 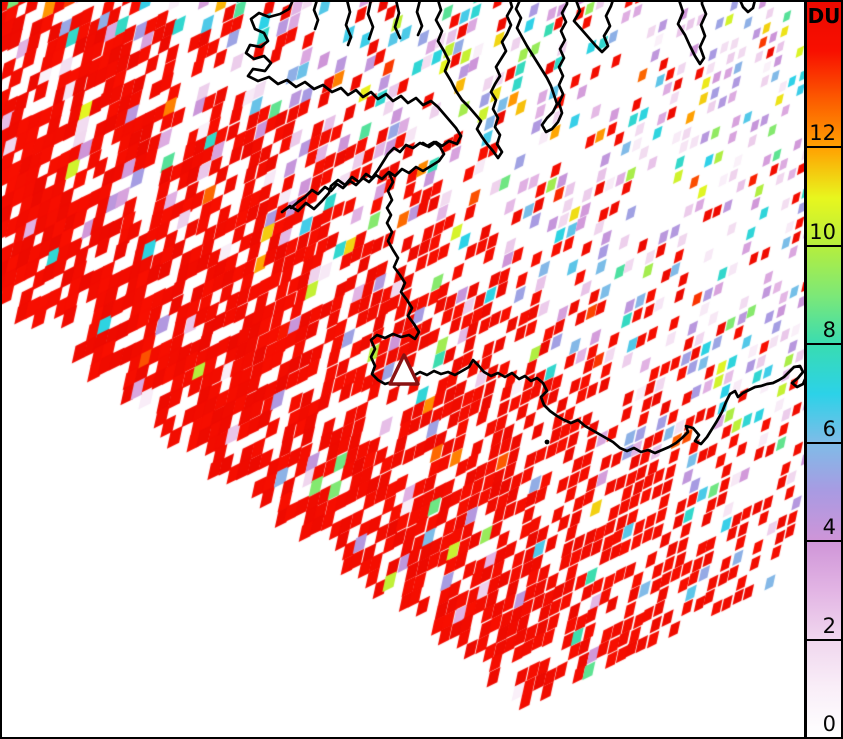 What do you see at coordinates (421, 1) in the screenshot?
I see `figure-frame-top` at bounding box center [421, 1].